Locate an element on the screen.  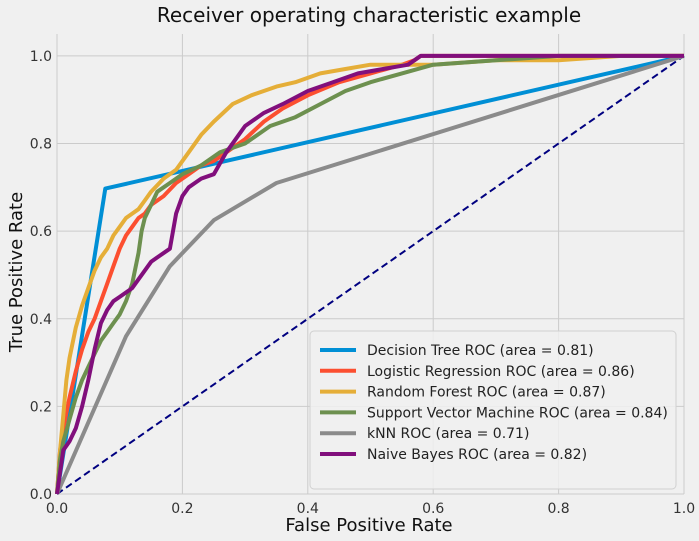
y-axis-label: True Positive Rate is located at coordinates (16, 272).